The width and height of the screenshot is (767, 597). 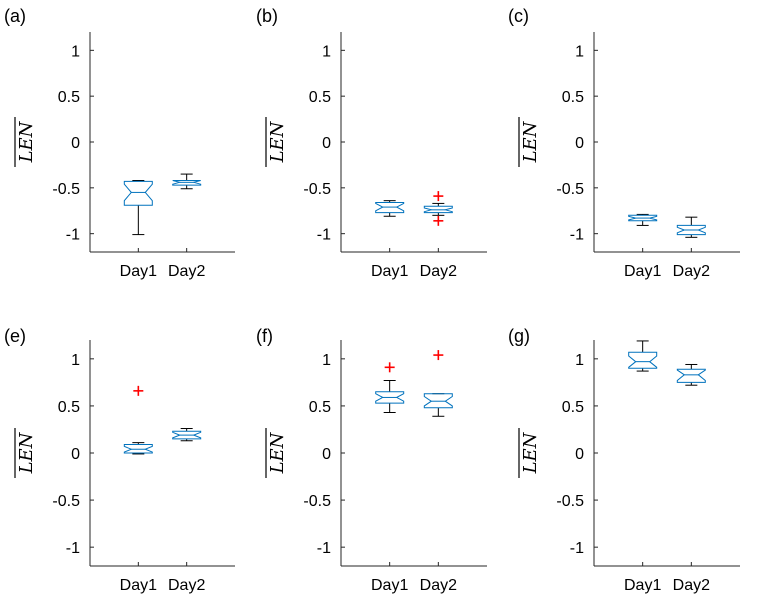 What do you see at coordinates (371, 460) in the screenshot?
I see `chart-panel-5: (f) 1 0.5 0 -0.5 -1 LEN Day1 Day2` at bounding box center [371, 460].